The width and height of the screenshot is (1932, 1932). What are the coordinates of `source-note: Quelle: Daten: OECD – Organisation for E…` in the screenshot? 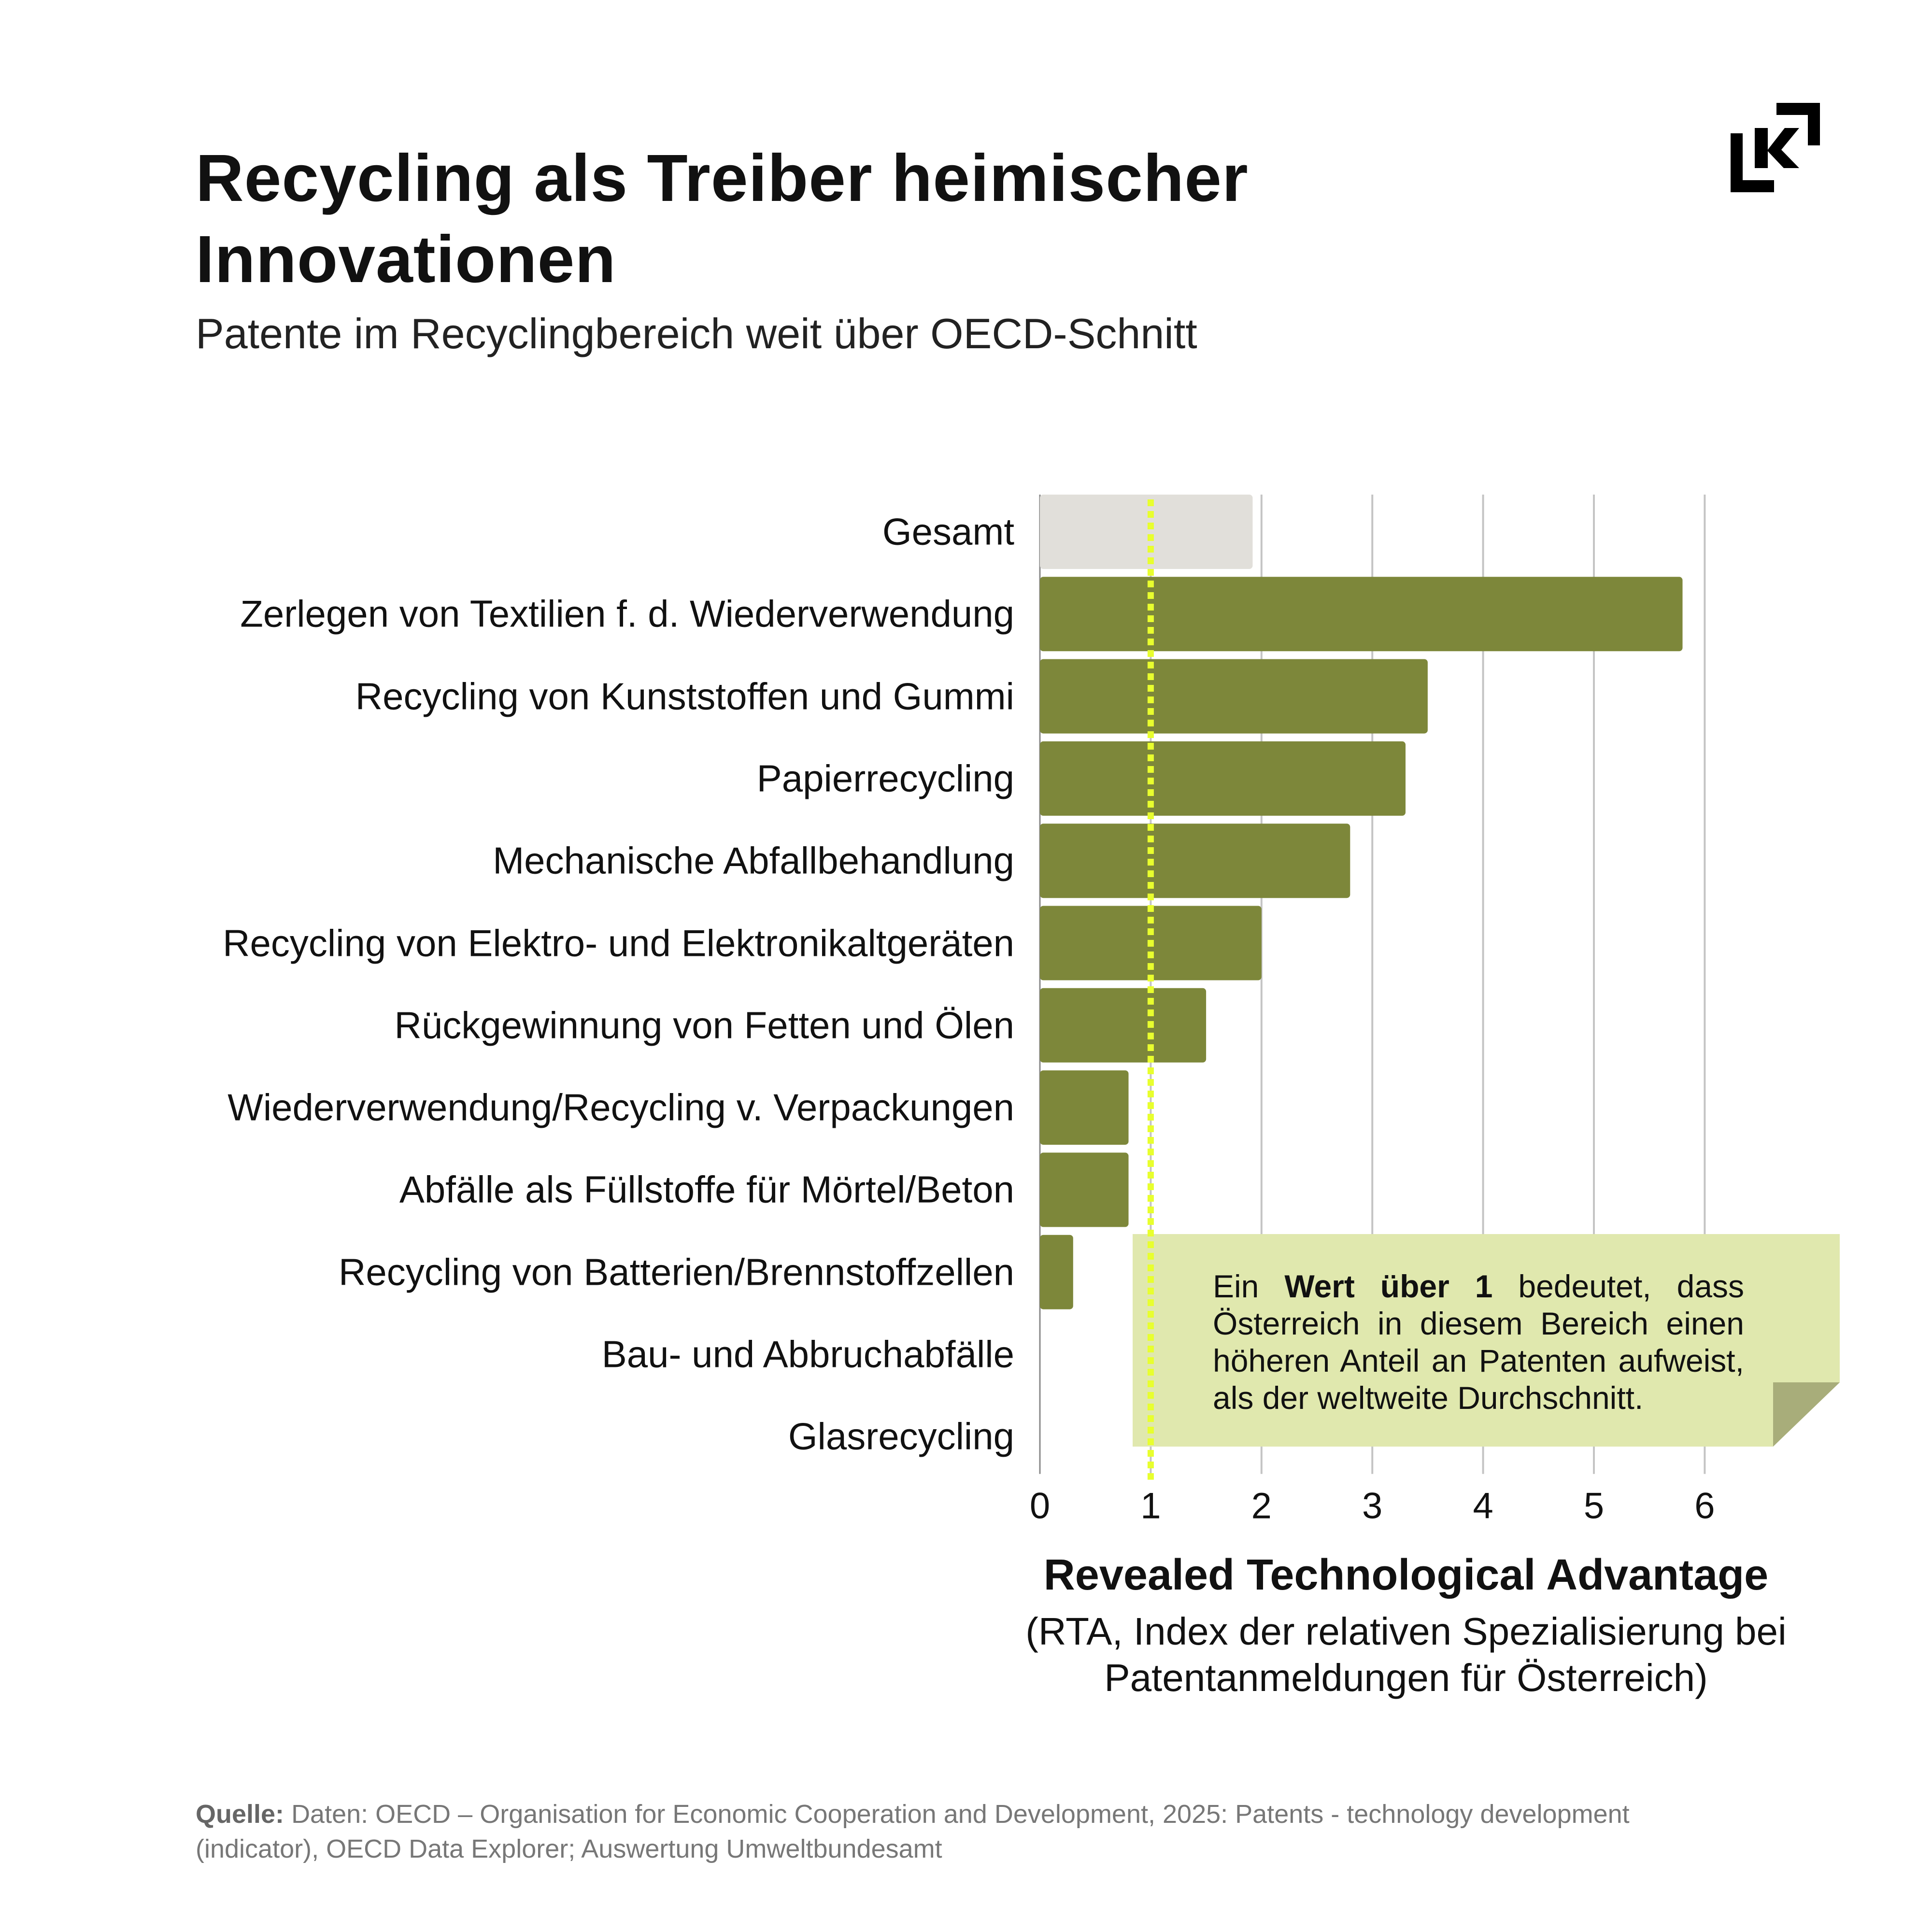 It's located at (944, 1831).